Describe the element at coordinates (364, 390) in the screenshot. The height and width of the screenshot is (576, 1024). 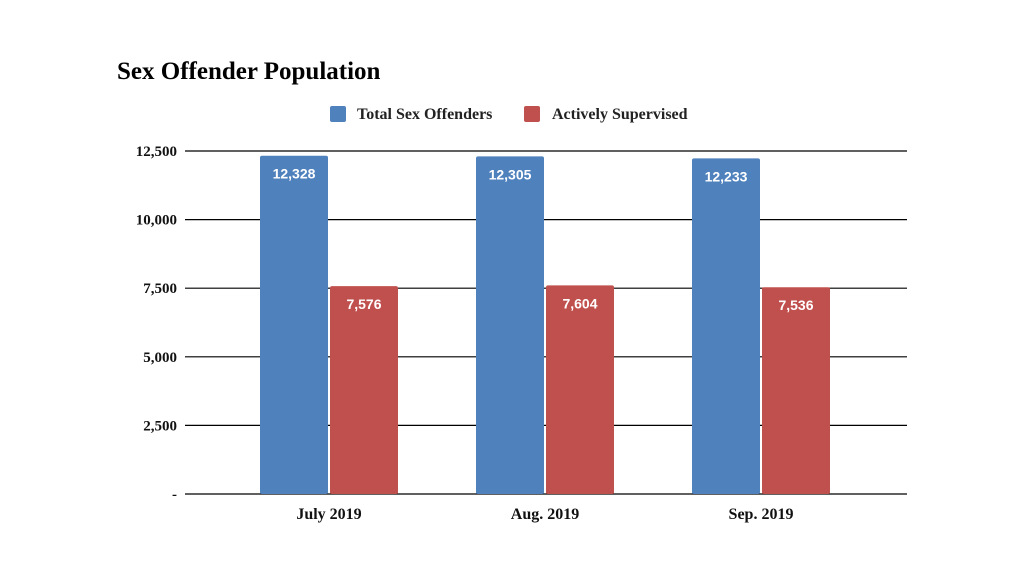
I see `bar-actively-supervised-july-2019` at that location.